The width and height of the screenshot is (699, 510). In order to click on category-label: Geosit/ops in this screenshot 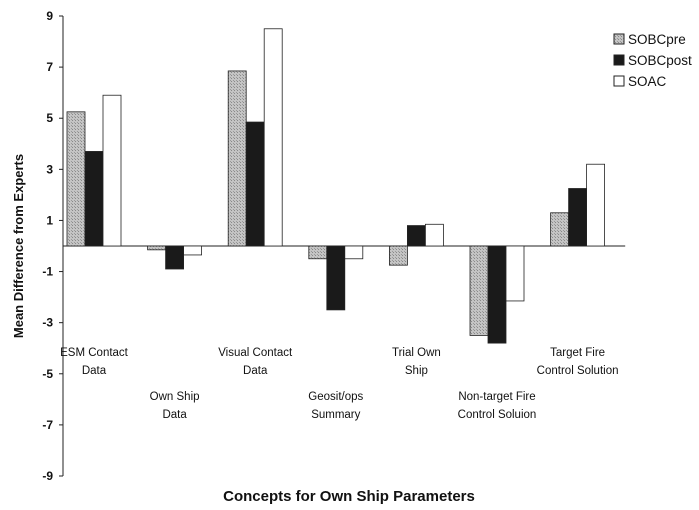, I will do `click(335, 397)`.